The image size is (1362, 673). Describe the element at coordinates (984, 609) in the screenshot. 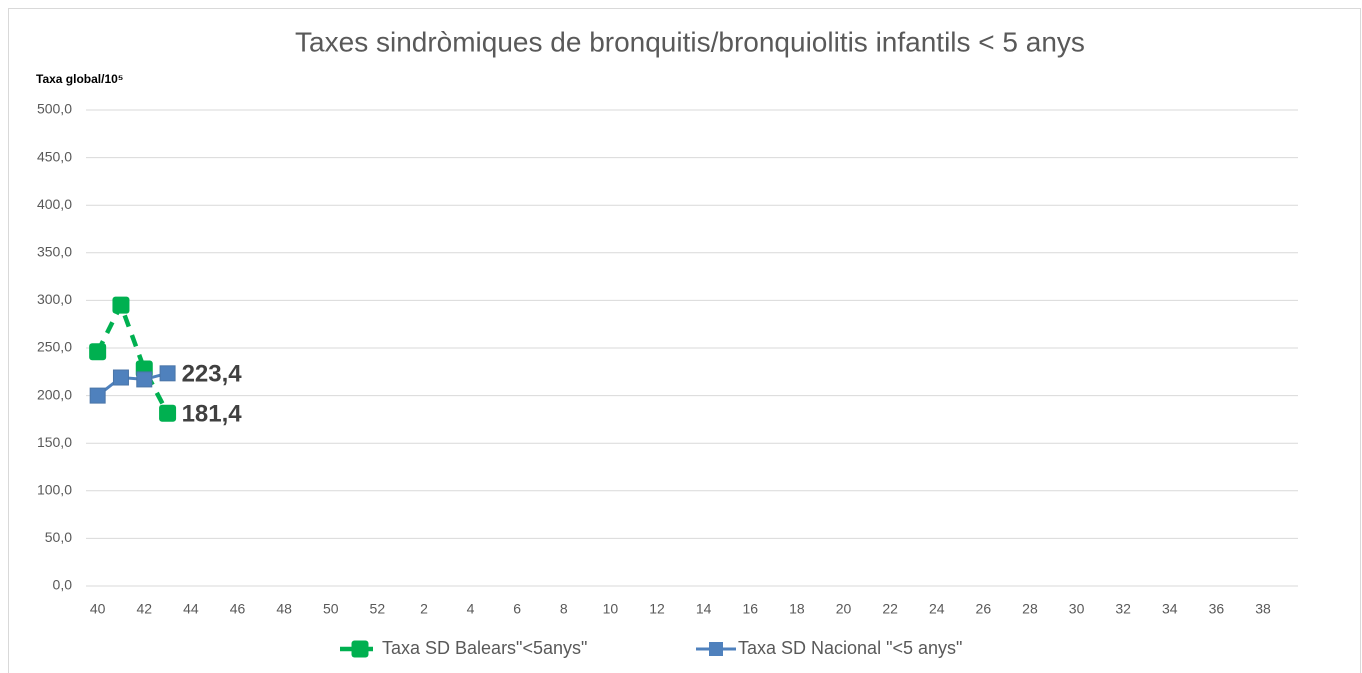

I see `x-tick-label: 26` at that location.